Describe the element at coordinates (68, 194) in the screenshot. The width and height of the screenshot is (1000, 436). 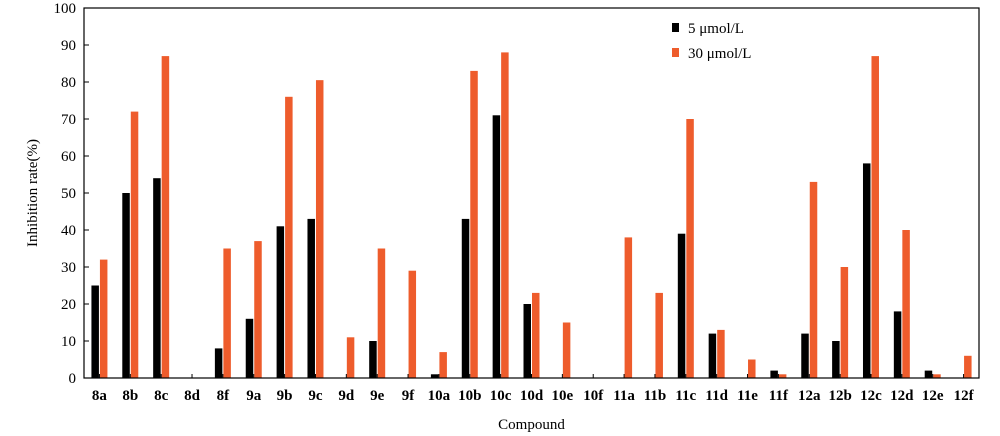
I see `y-tick-label: 50` at that location.